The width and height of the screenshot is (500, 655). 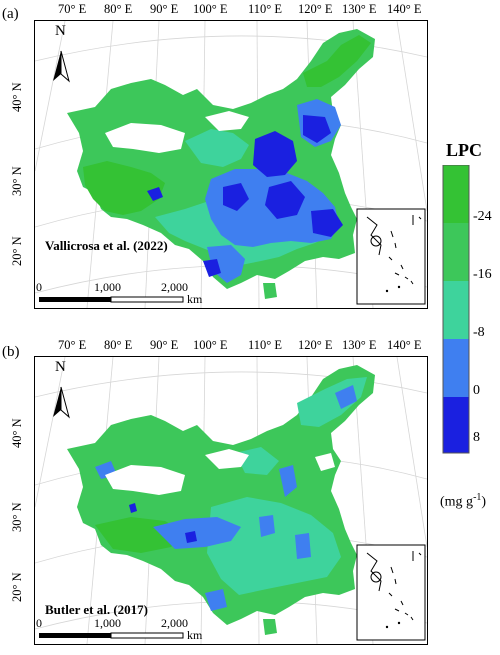 I want to click on legend-tick: -8, so click(x=479, y=332).